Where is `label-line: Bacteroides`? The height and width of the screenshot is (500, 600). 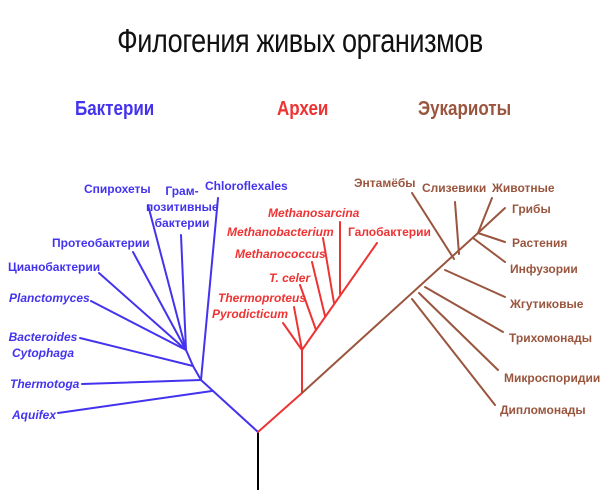 label-line: Bacteroides is located at coordinates (43, 337).